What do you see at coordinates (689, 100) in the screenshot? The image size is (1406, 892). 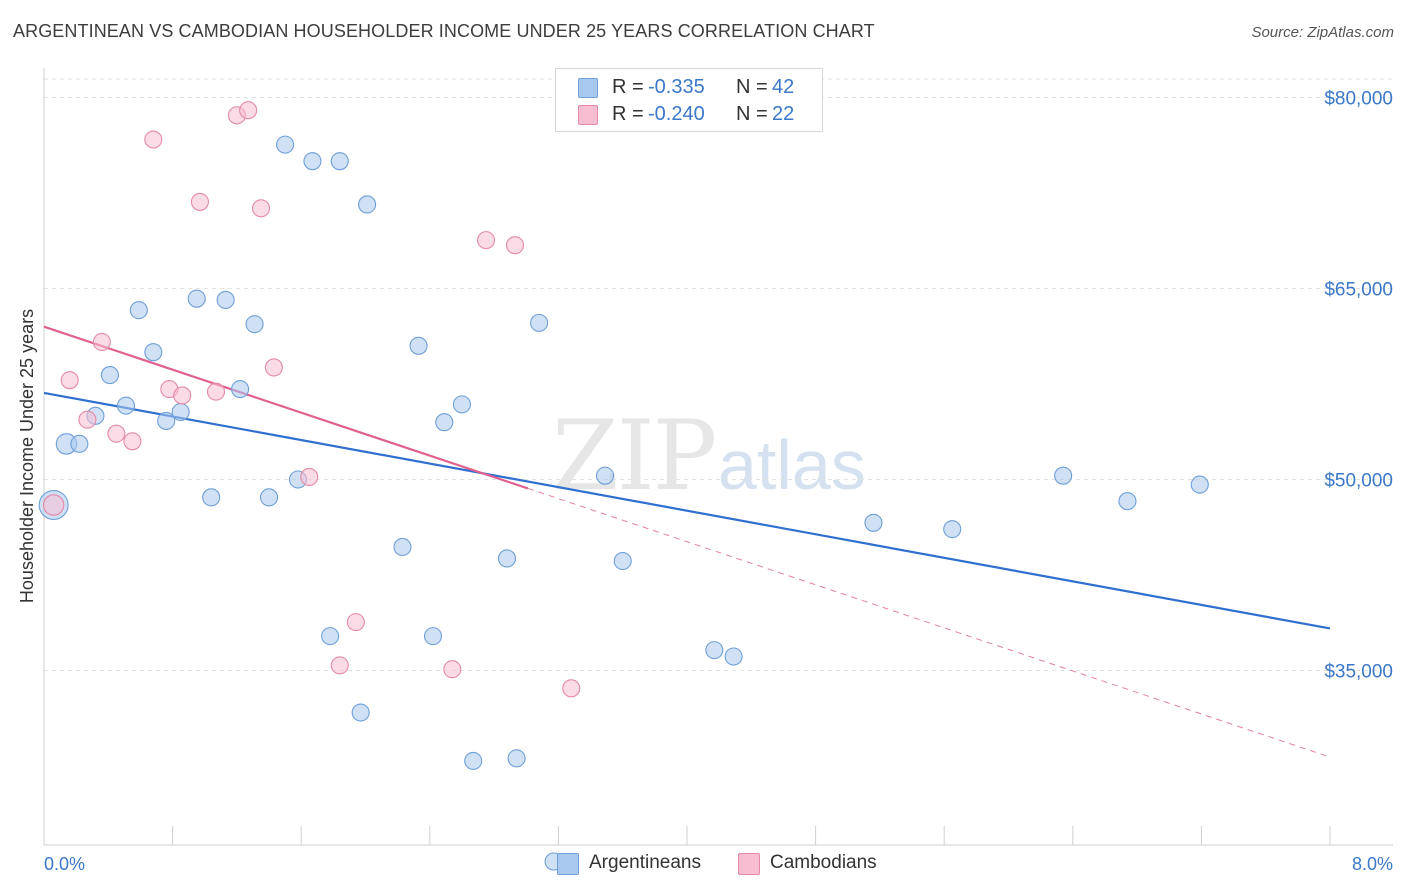 I see `correlation-legend: R = -0.335 N = 42 R = -0.240 N = 22` at bounding box center [689, 100].